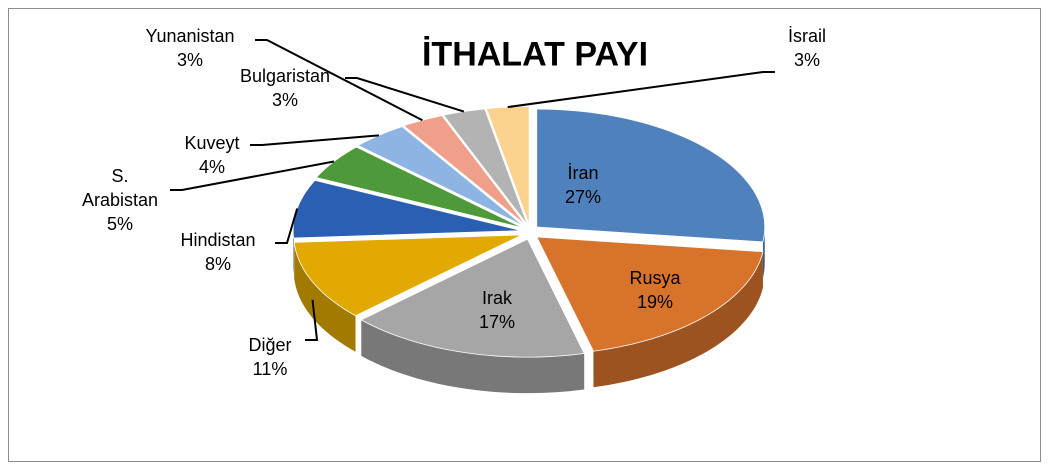 The height and width of the screenshot is (470, 1057). Describe the element at coordinates (497, 322) in the screenshot. I see `label-value: 17%` at that location.